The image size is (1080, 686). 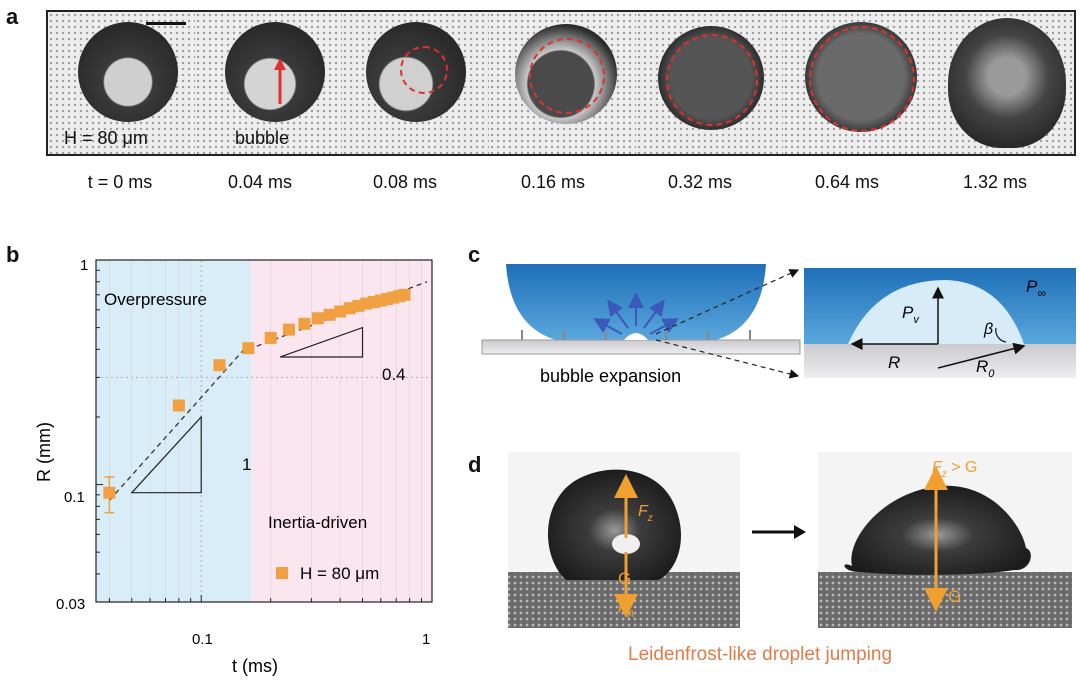 What do you see at coordinates (940, 361) in the screenshot?
I see `zoom-substrate` at bounding box center [940, 361].